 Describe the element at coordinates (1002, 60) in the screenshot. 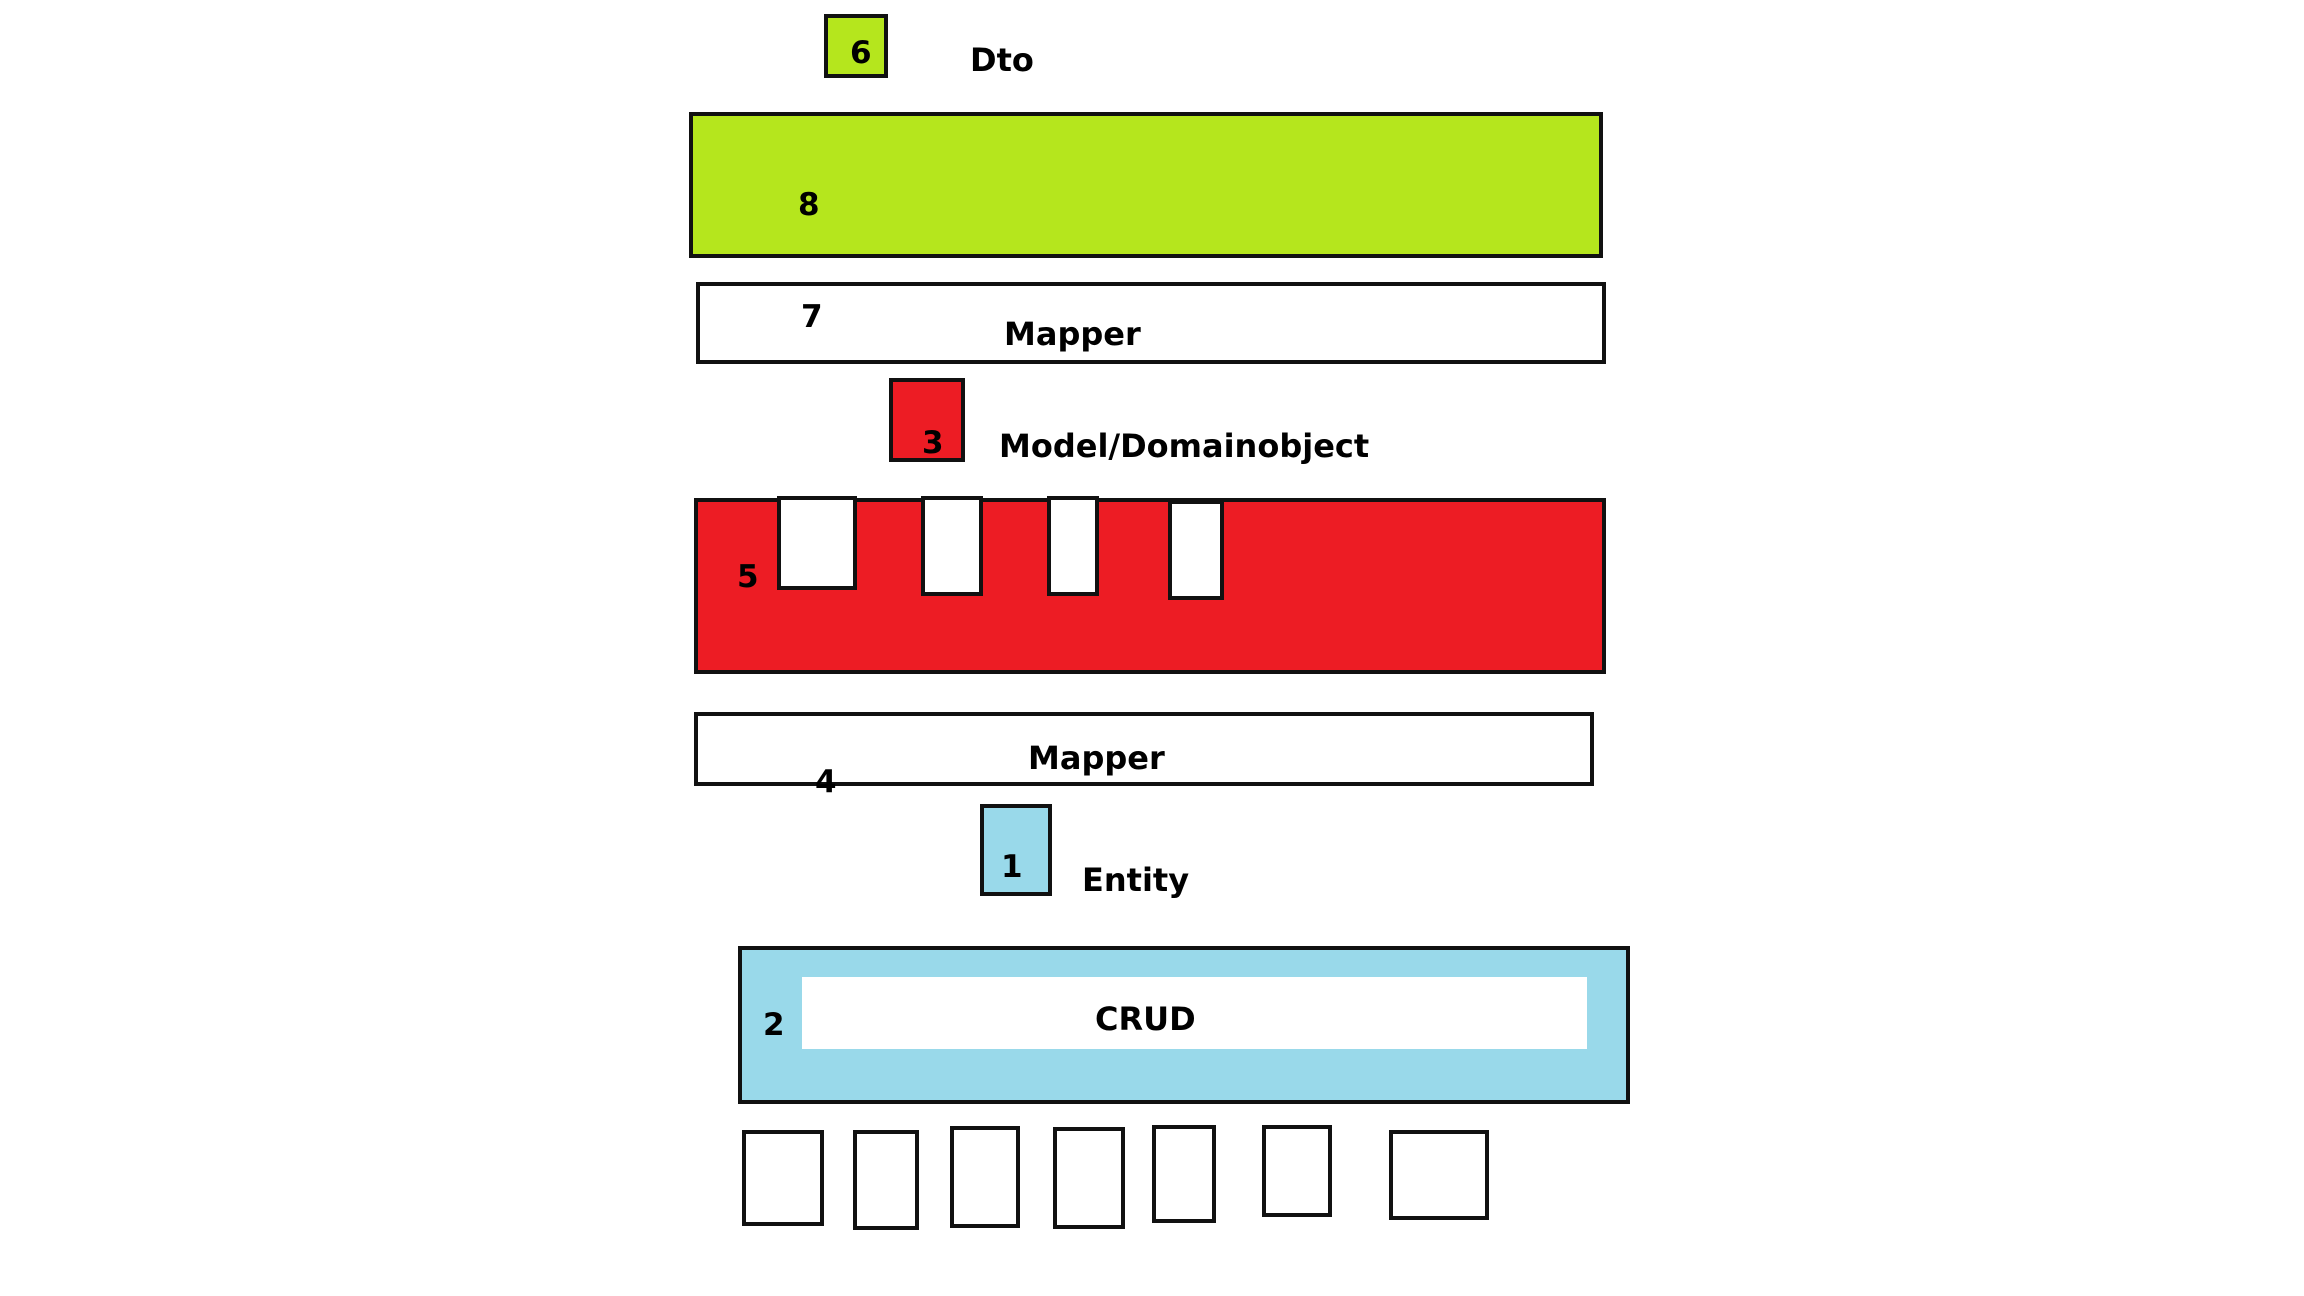

I see `dto-label: Dto` at that location.